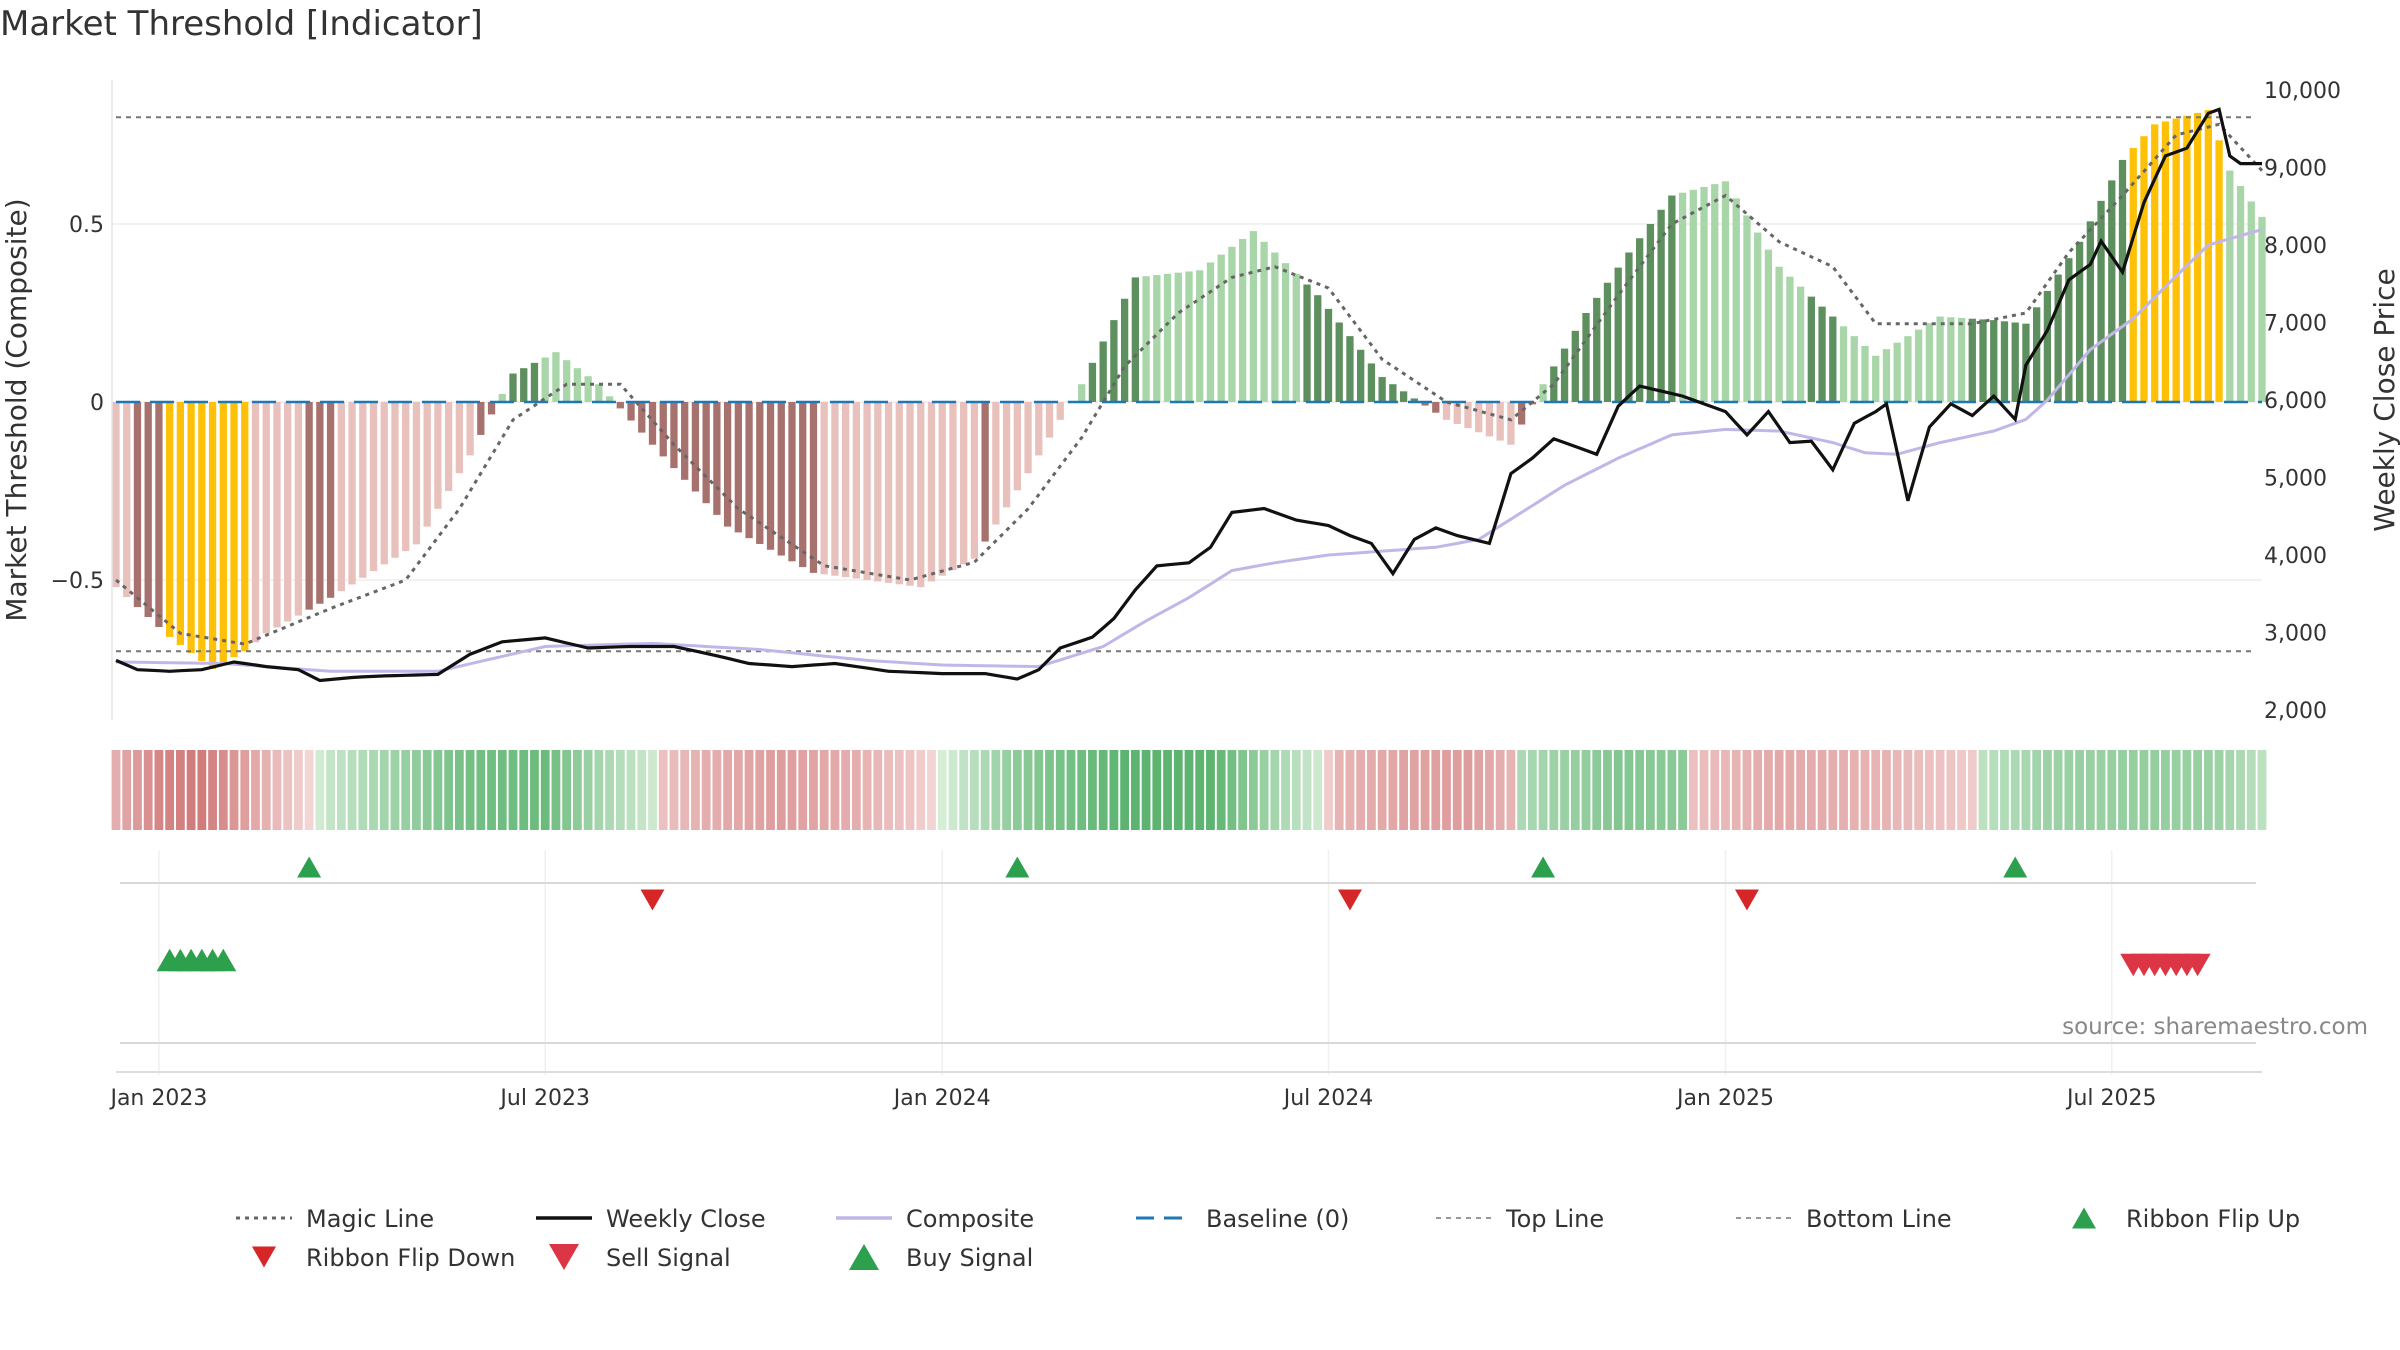 This screenshot has width=2400, height=1350. I want to click on x-tick-label: Jul 2025, so click(2111, 1098).